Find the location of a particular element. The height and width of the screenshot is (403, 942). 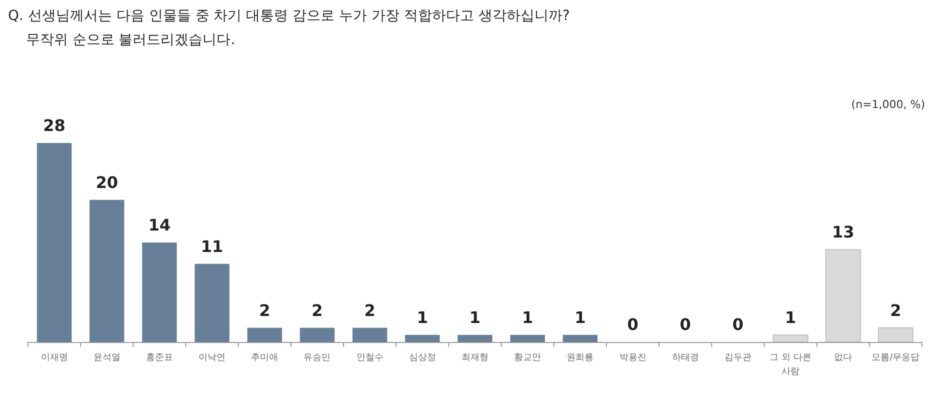

data-label: 14 is located at coordinates (159, 225).